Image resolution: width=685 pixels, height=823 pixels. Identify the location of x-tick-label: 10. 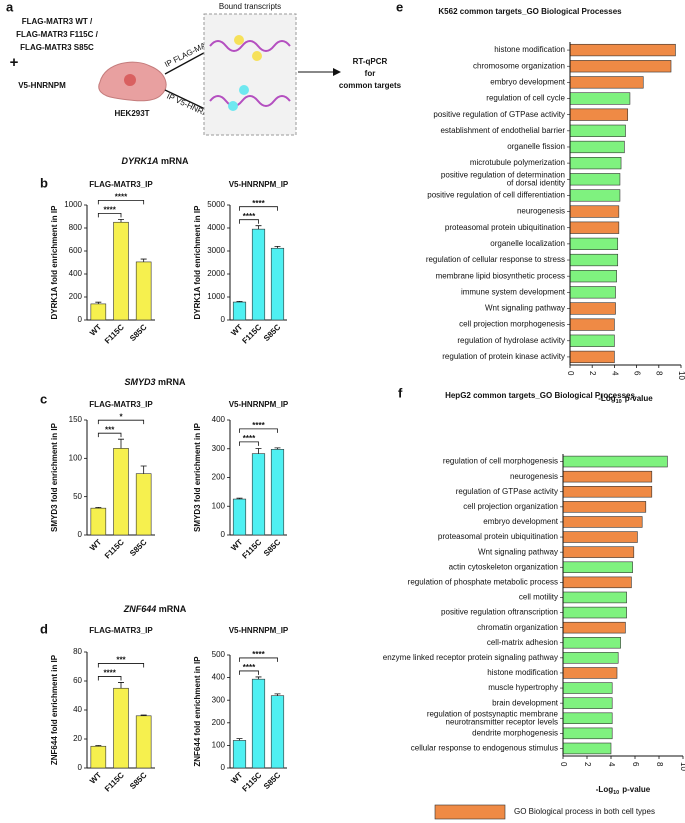
(681, 375).